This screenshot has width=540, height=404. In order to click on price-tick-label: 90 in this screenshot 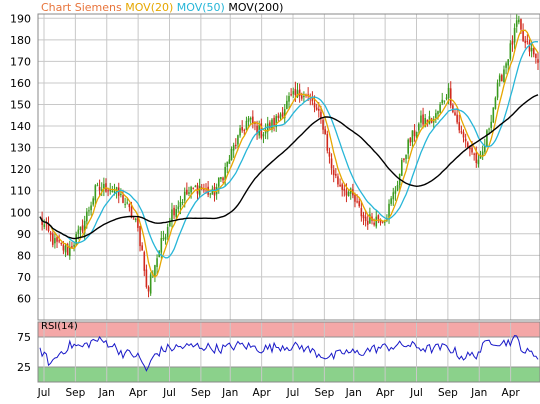, I will do `click(24, 234)`.